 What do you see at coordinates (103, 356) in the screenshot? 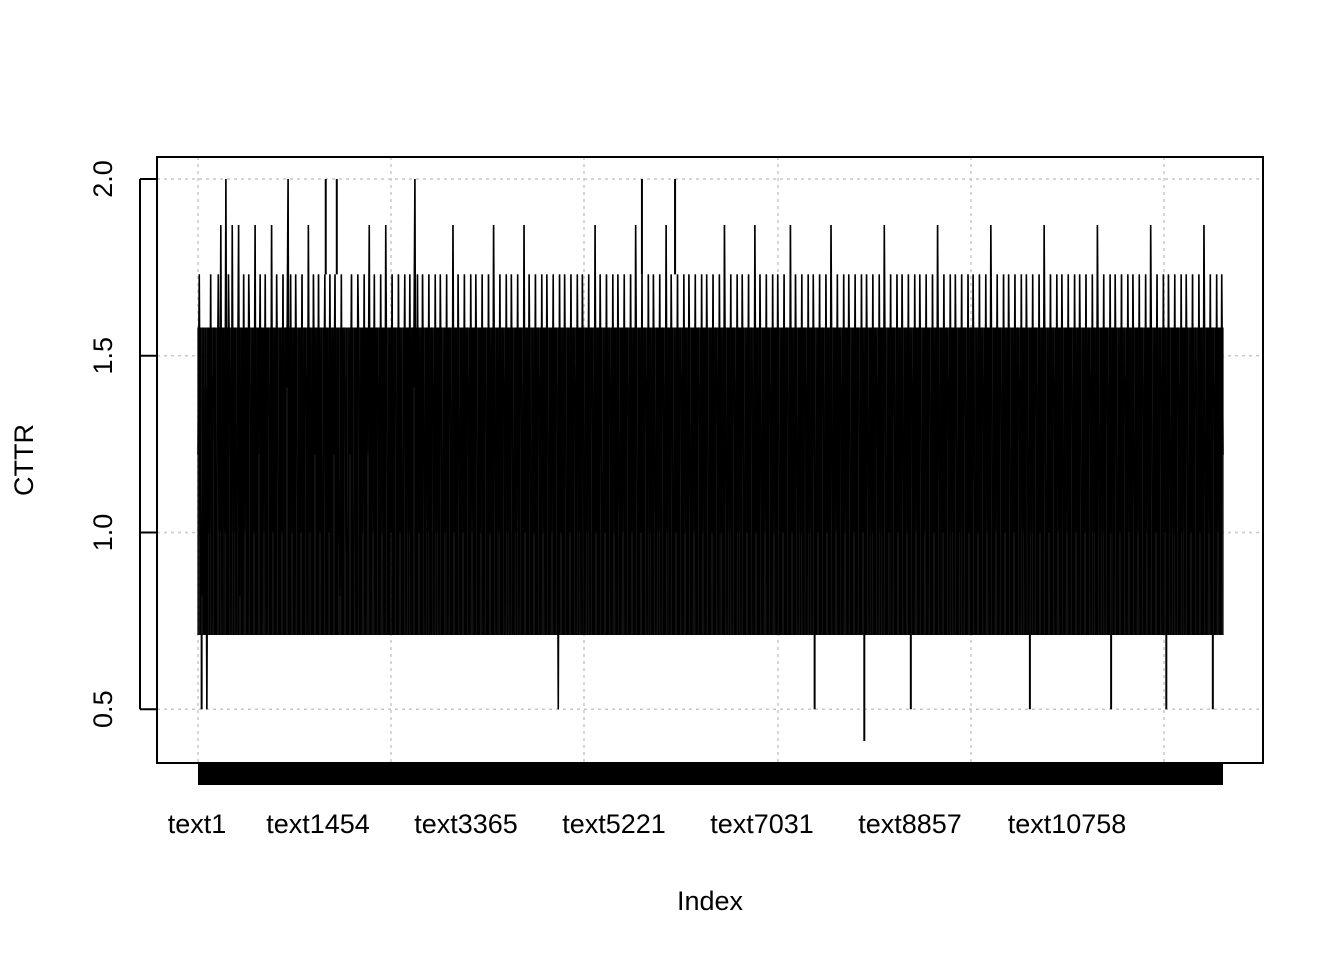
I see `y-tick-label: 1.5` at bounding box center [103, 356].